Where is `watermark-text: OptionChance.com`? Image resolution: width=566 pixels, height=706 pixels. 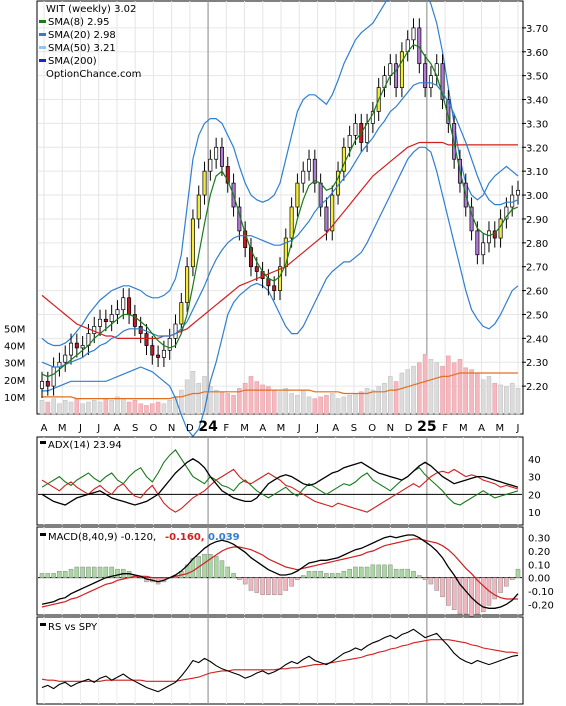
watermark-text: OptionChance.com is located at coordinates (93, 74).